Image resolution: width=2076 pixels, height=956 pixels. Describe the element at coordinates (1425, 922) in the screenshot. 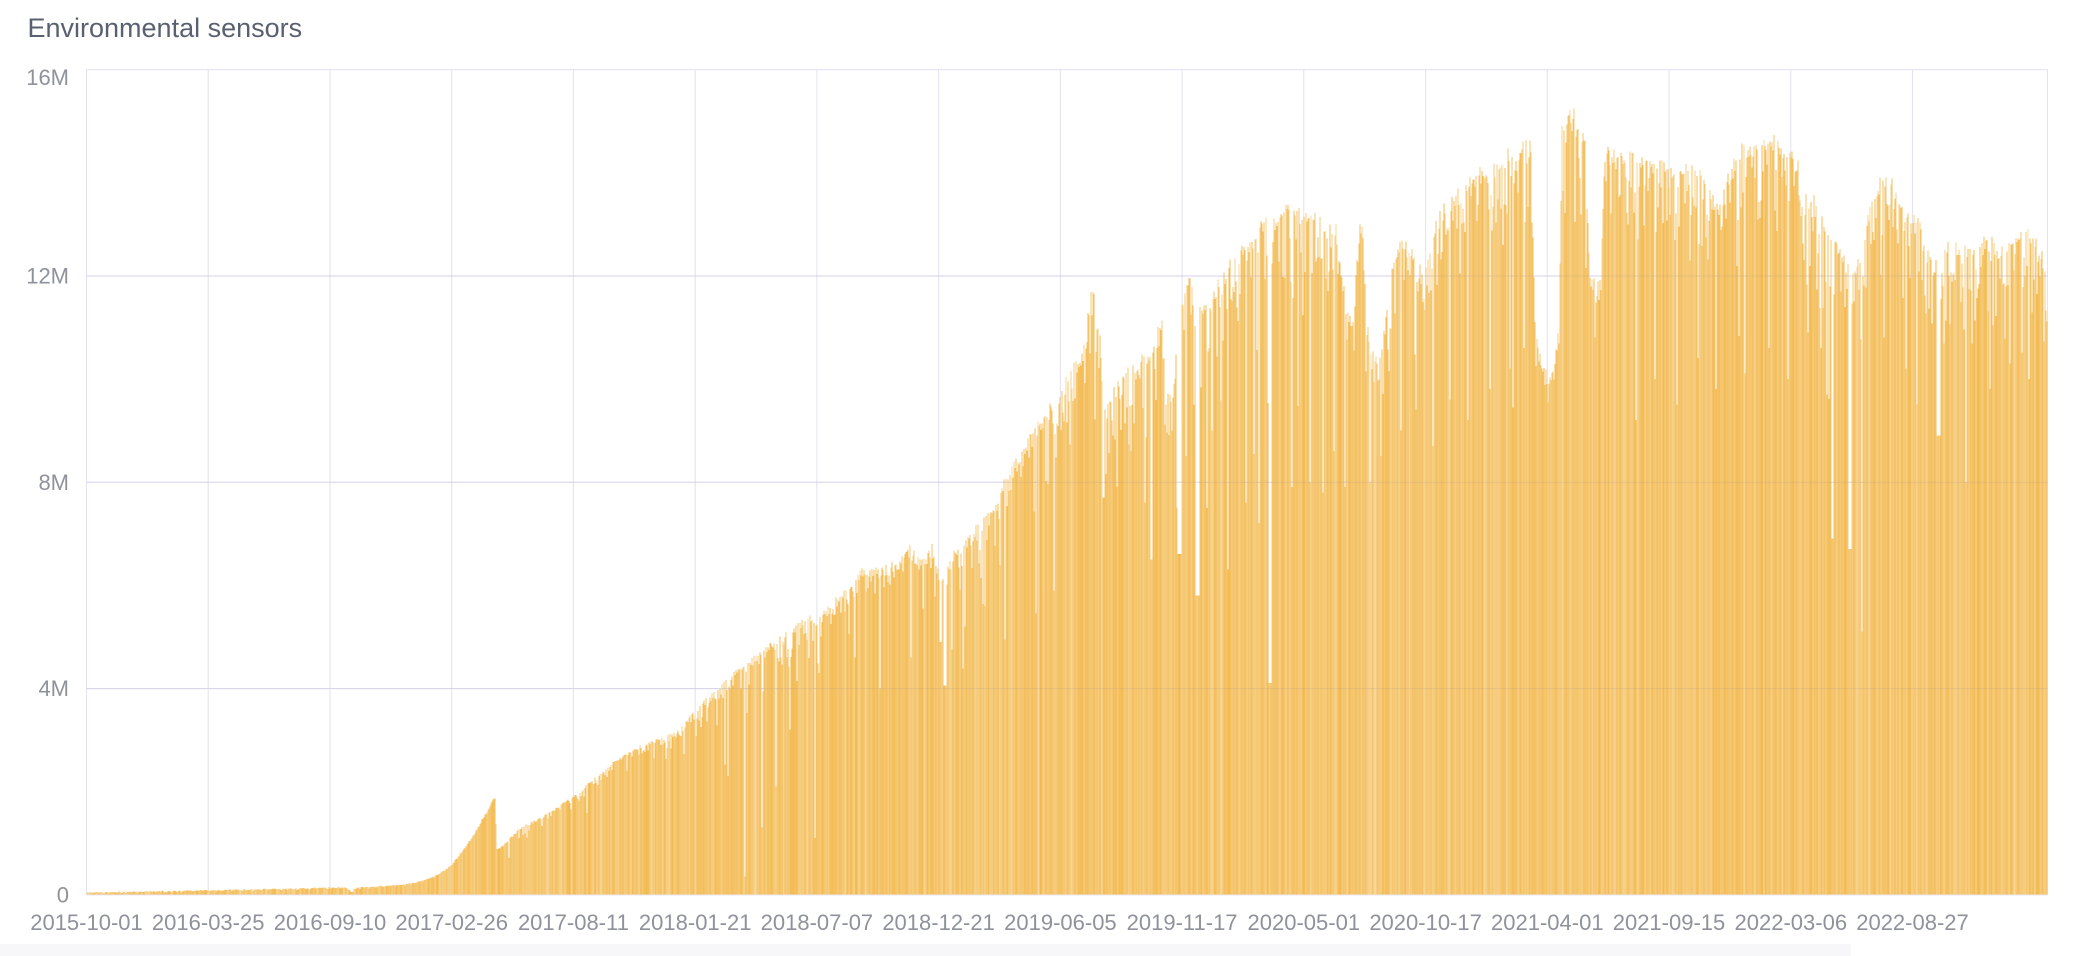

I see `svg-text: 2020-10-17` at that location.